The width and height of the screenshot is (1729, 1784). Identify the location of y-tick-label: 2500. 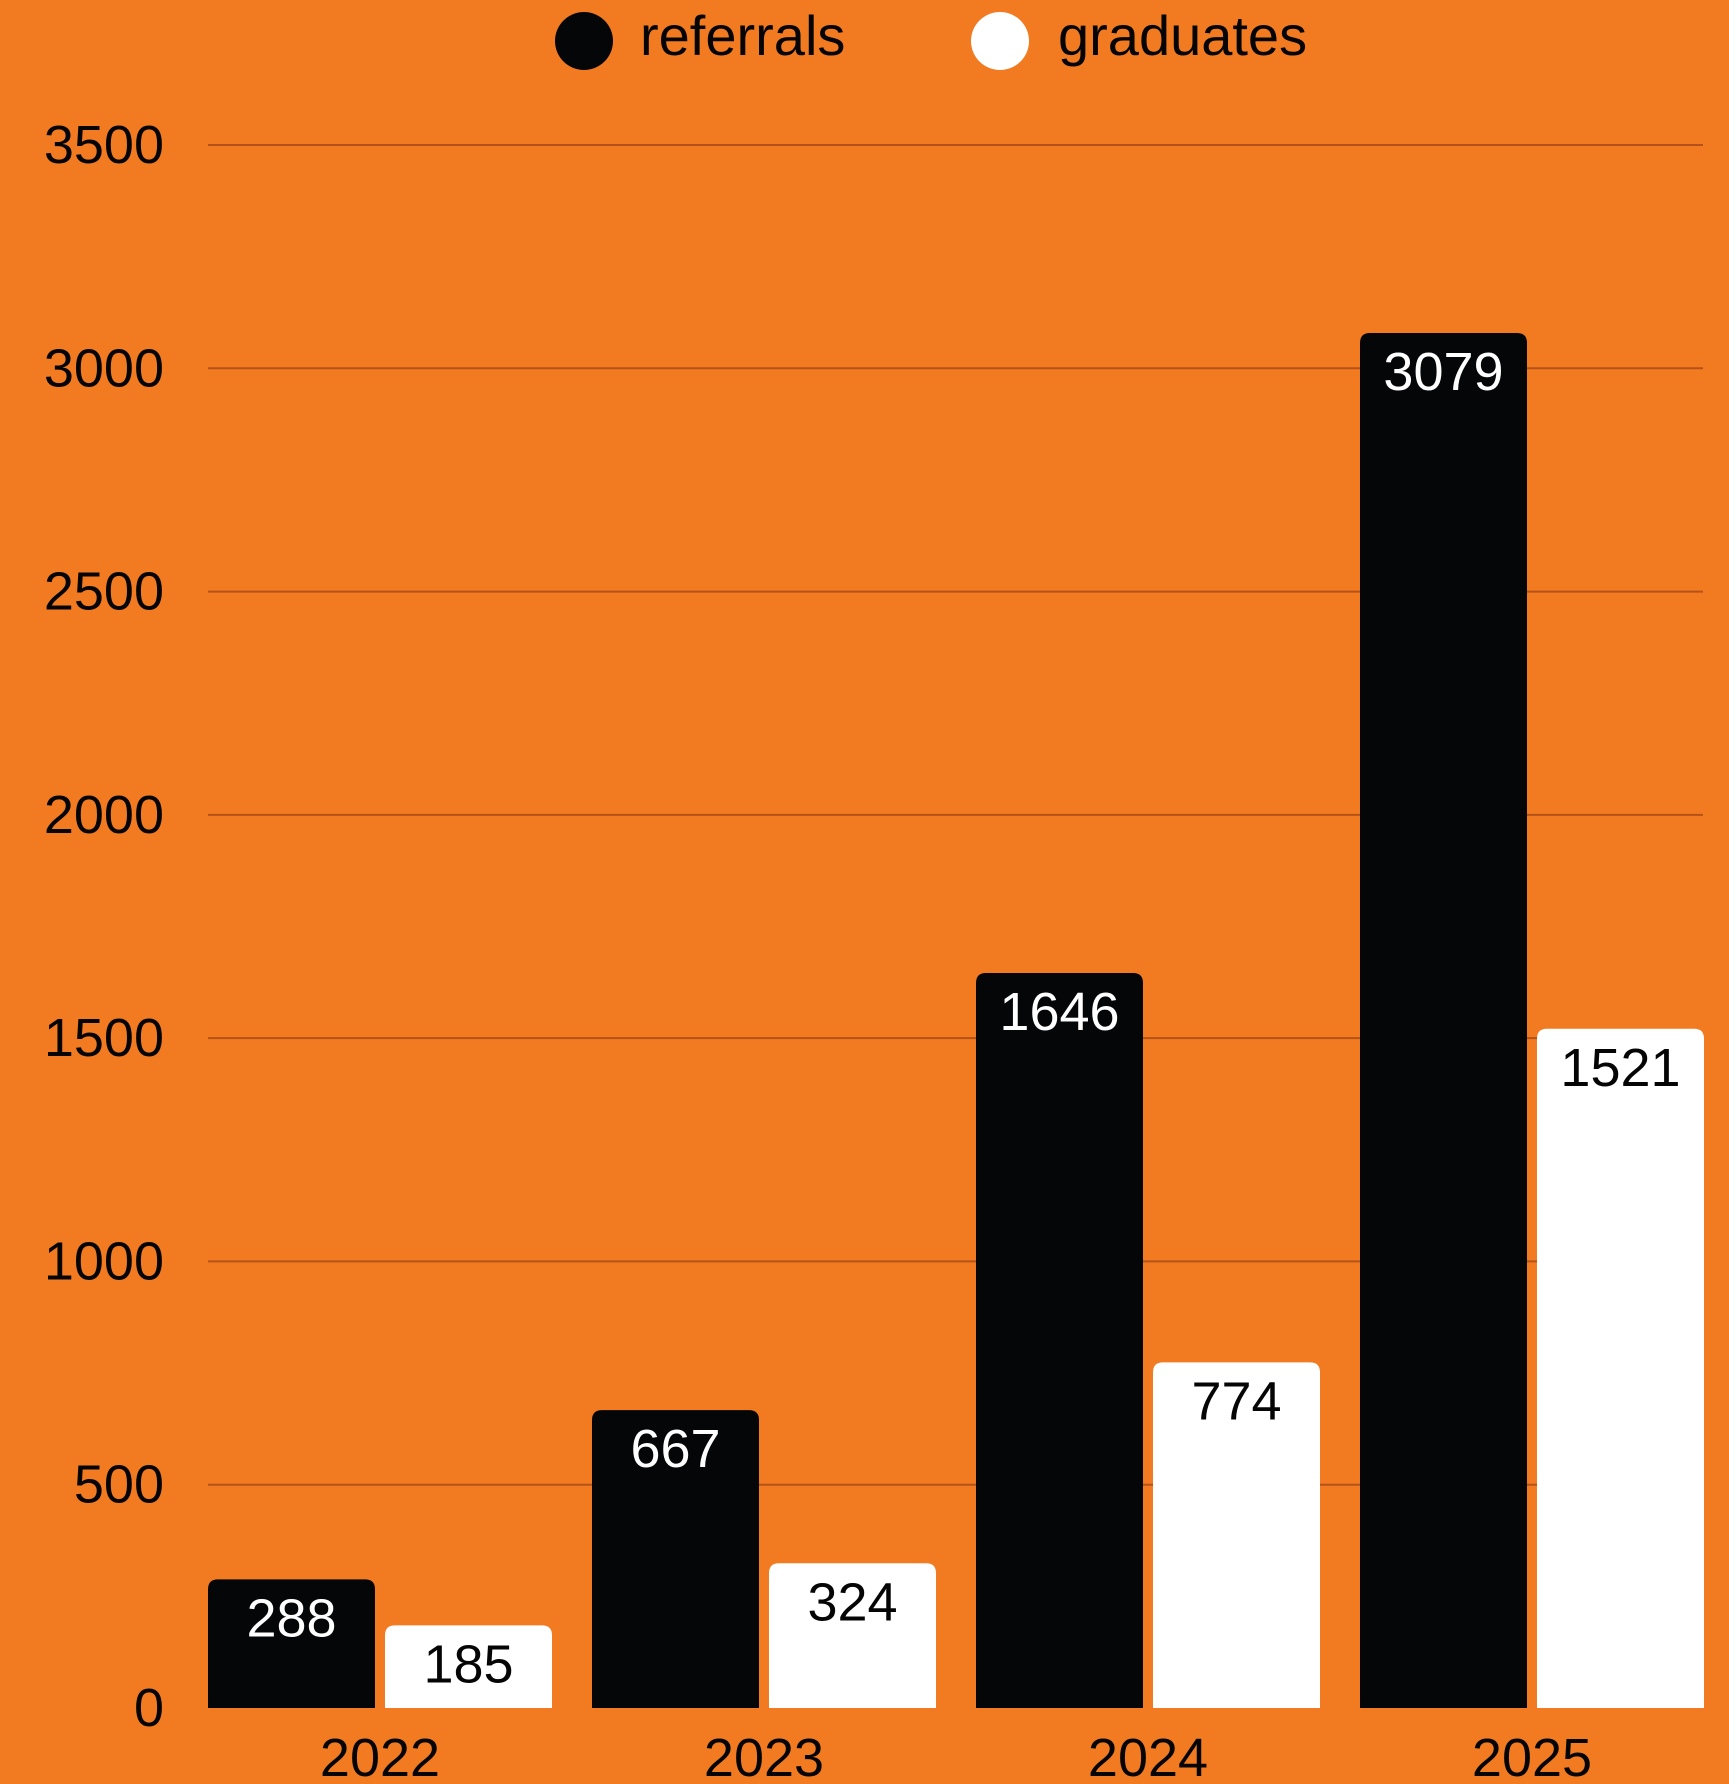
(104, 592).